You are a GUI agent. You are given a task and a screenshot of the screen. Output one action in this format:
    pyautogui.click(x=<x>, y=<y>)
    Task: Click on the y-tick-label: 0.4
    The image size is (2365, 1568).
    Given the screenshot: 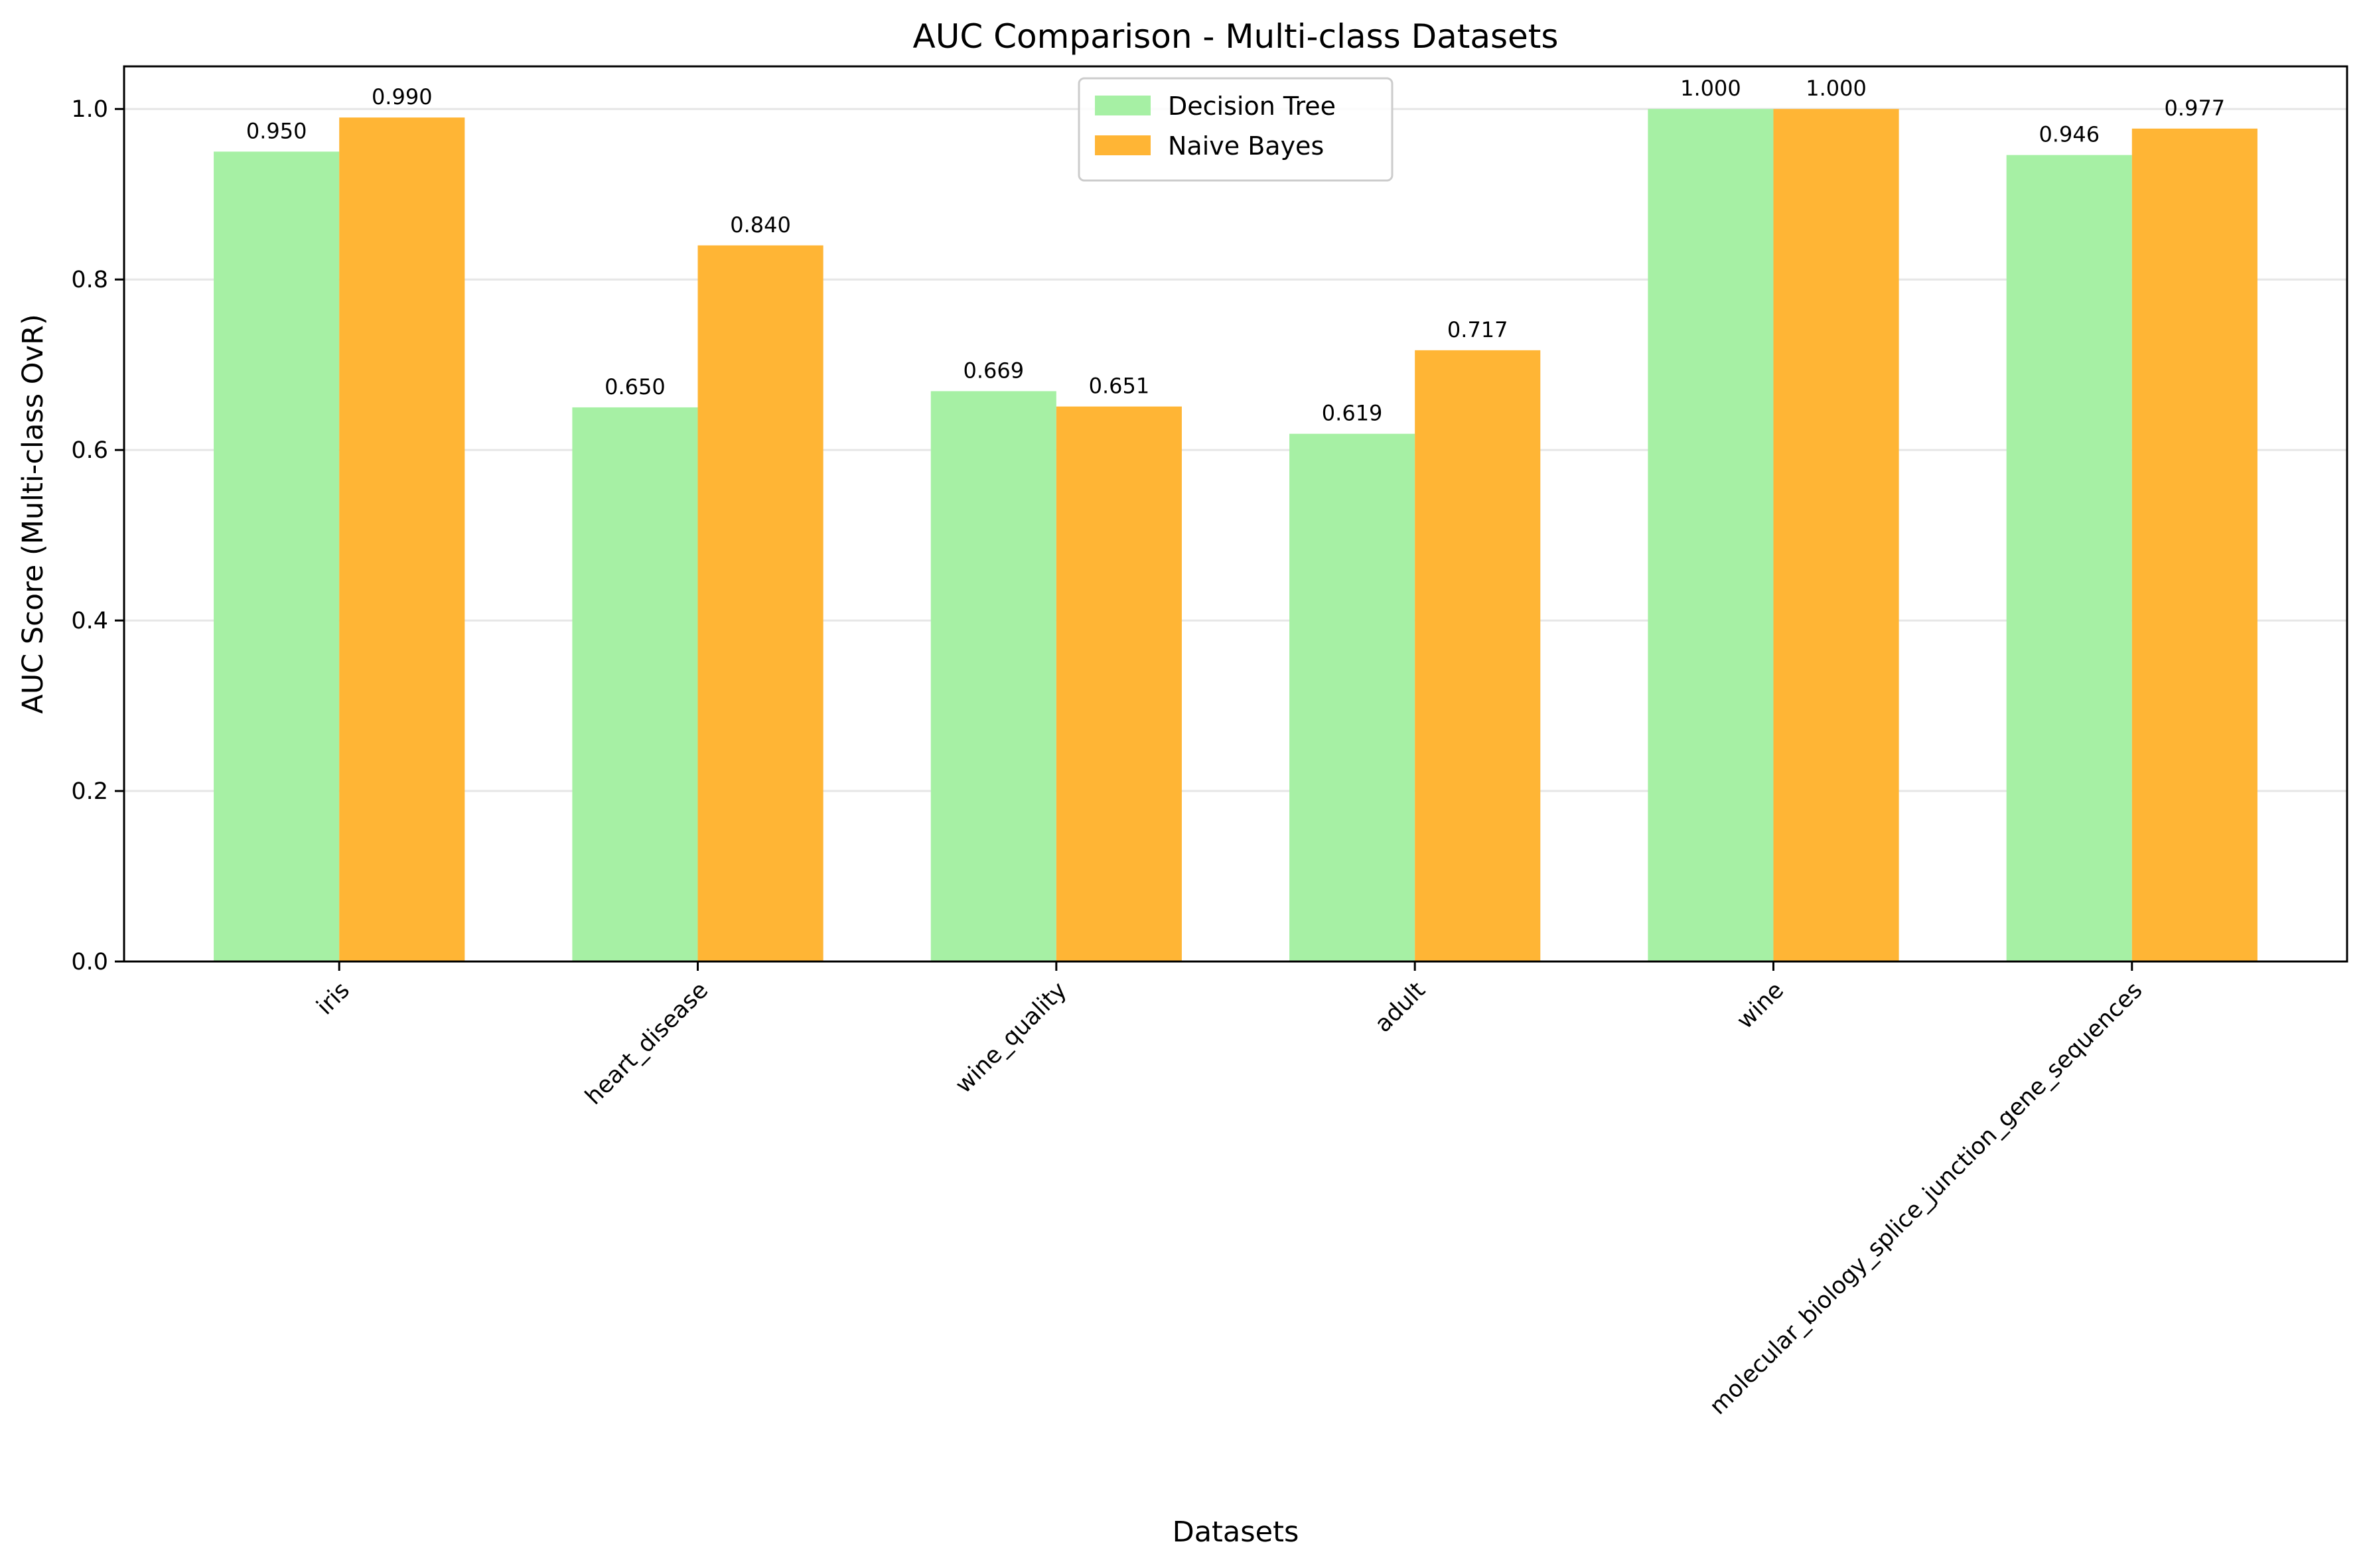 What is the action you would take?
    pyautogui.click(x=89, y=621)
    